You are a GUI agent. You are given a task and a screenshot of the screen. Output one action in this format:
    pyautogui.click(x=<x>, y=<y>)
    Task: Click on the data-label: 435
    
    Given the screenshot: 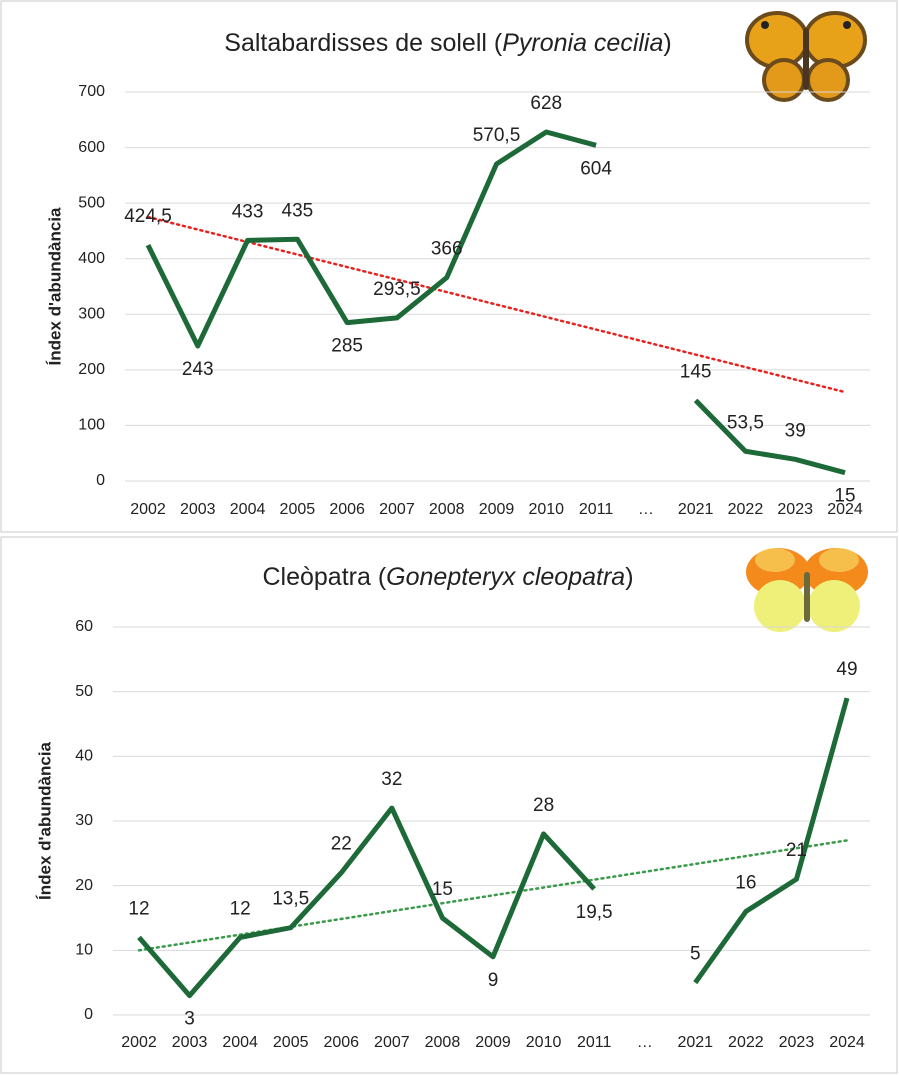 What is the action you would take?
    pyautogui.click(x=298, y=210)
    